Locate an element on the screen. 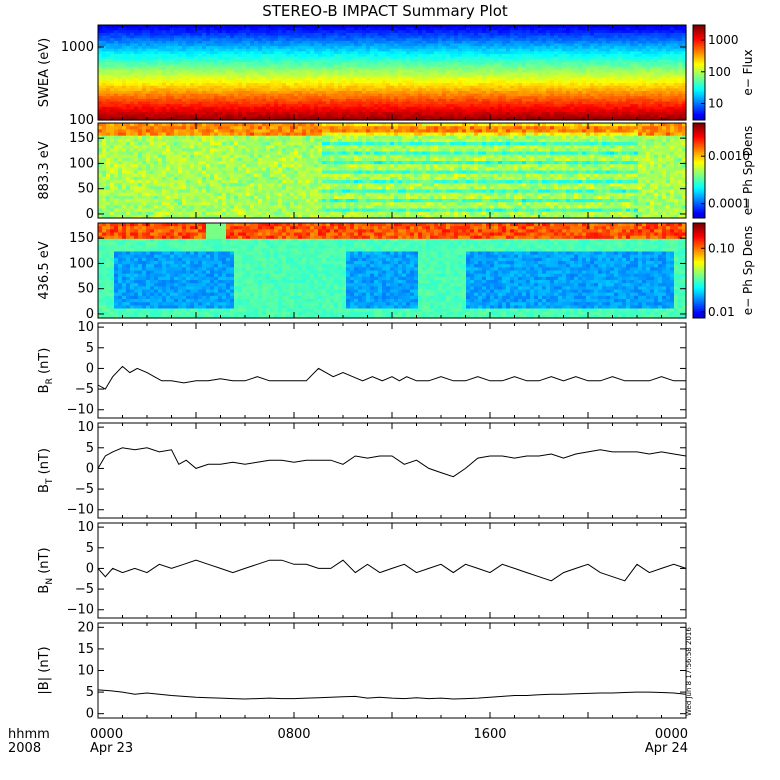 The height and width of the screenshot is (780, 780). colorbar-tick-label: 10 is located at coordinates (715, 103).